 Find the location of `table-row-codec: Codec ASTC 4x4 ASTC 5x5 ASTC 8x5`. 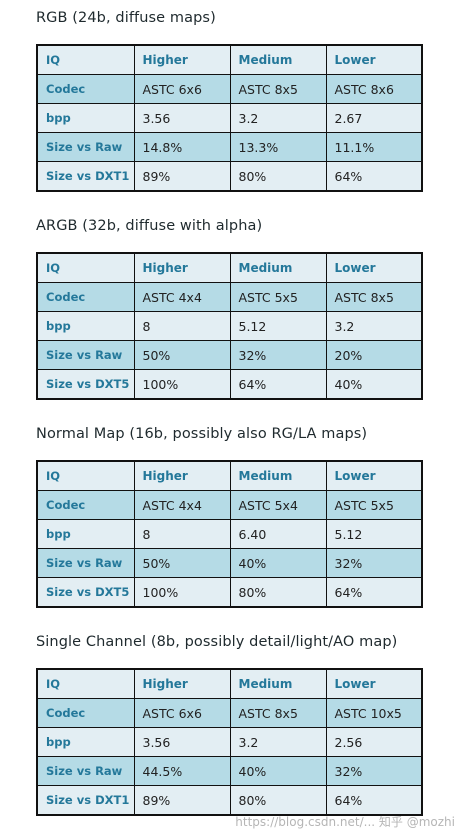

table-row-codec: Codec ASTC 4x4 ASTC 5x5 ASTC 8x5 is located at coordinates (229, 297).